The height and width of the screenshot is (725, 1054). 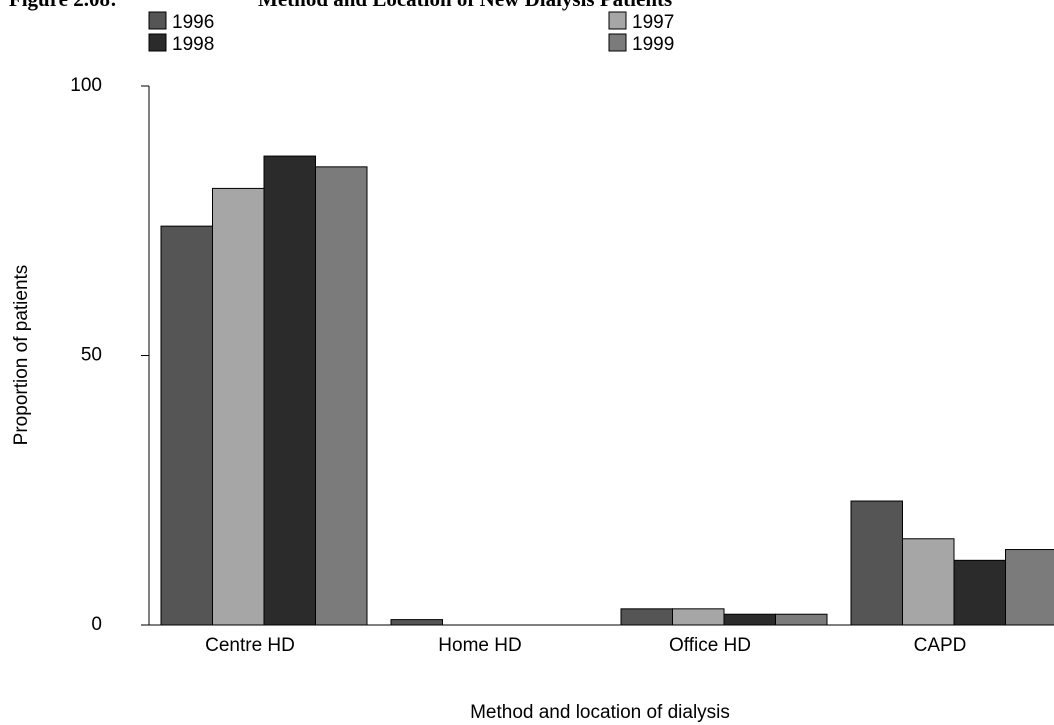 I want to click on legend-label: 1996, so click(x=193, y=22).